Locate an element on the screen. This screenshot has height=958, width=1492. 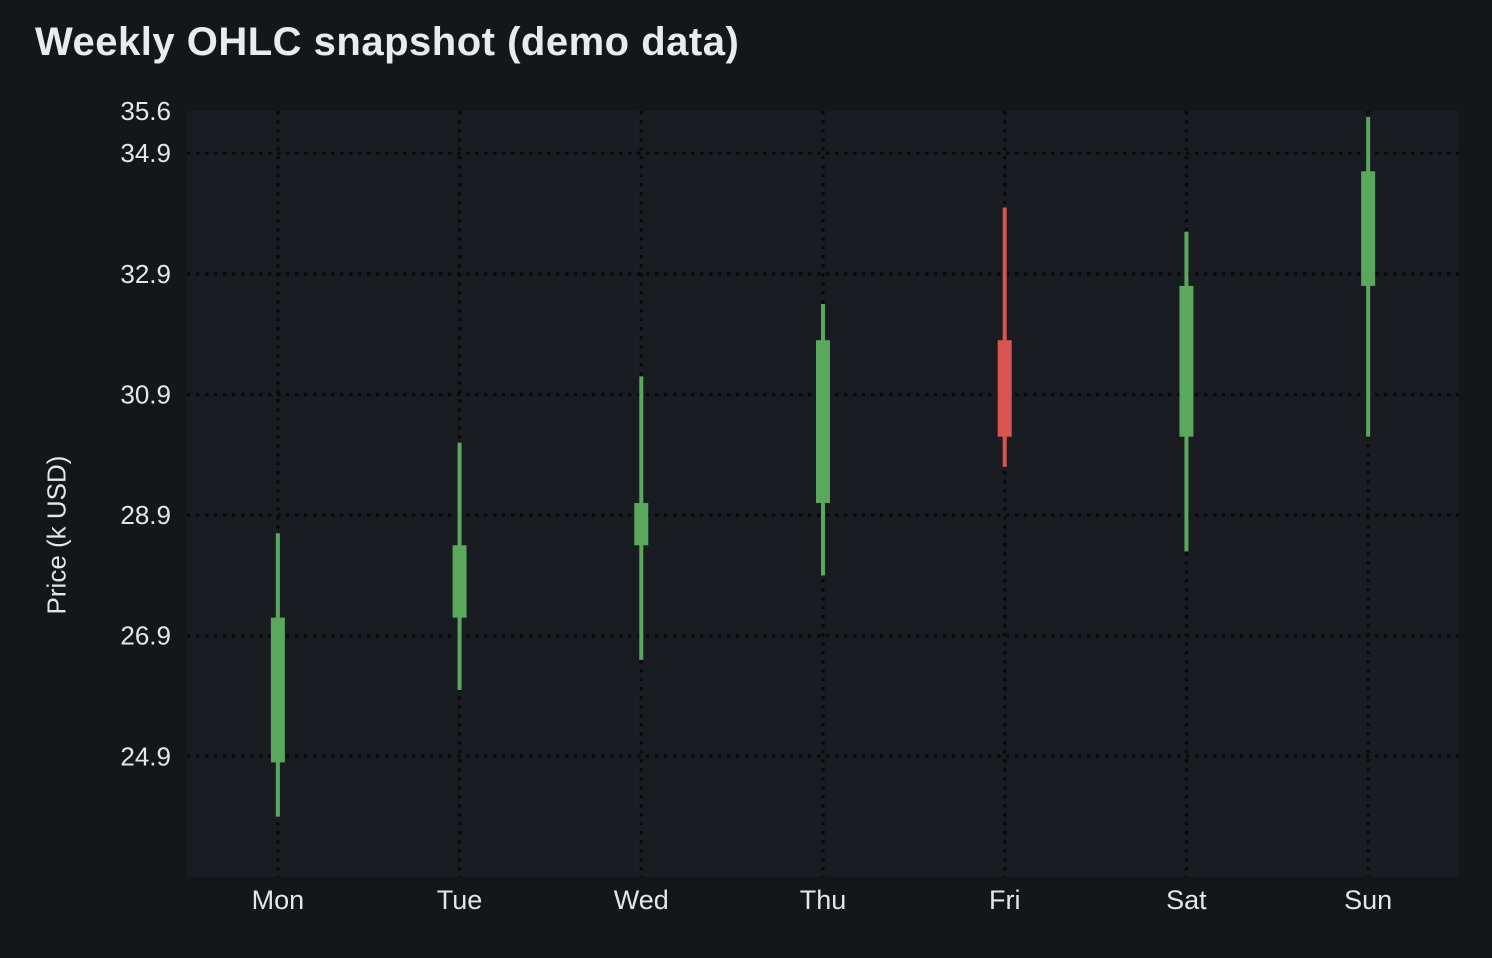
y-tick-label-24.9: 24.9 is located at coordinates (145, 756).